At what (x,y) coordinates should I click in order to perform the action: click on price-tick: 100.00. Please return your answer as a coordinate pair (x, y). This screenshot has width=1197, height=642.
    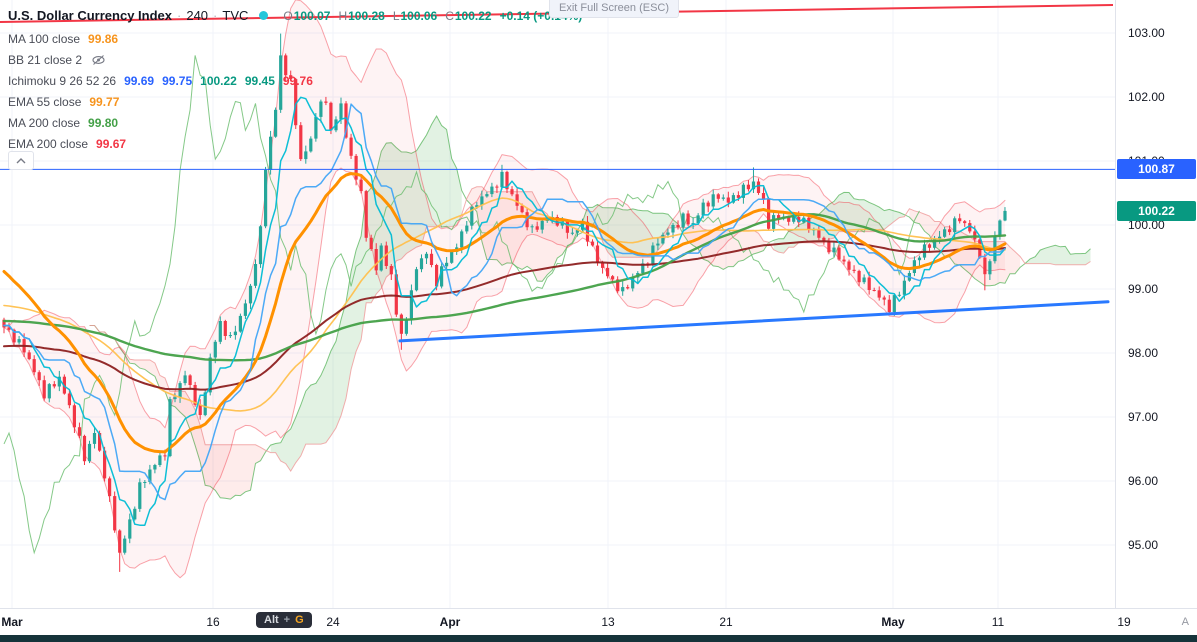
    Looking at the image, I should click on (1146, 225).